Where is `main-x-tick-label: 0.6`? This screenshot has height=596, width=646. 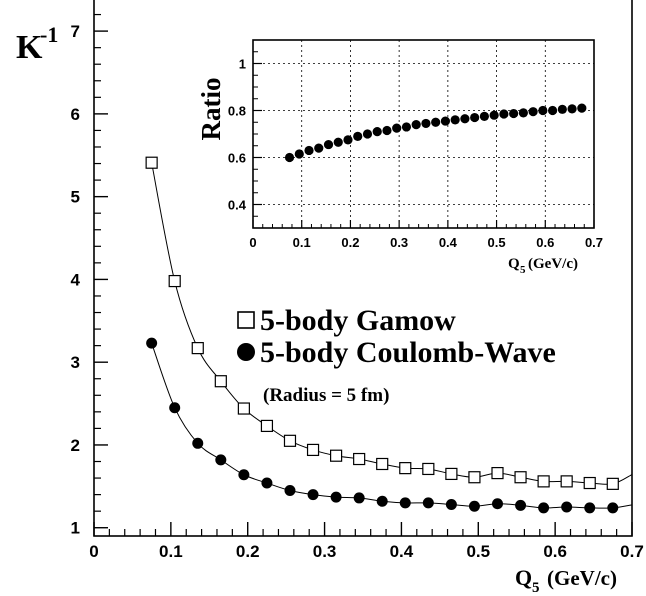
main-x-tick-label: 0.6 is located at coordinates (555, 551).